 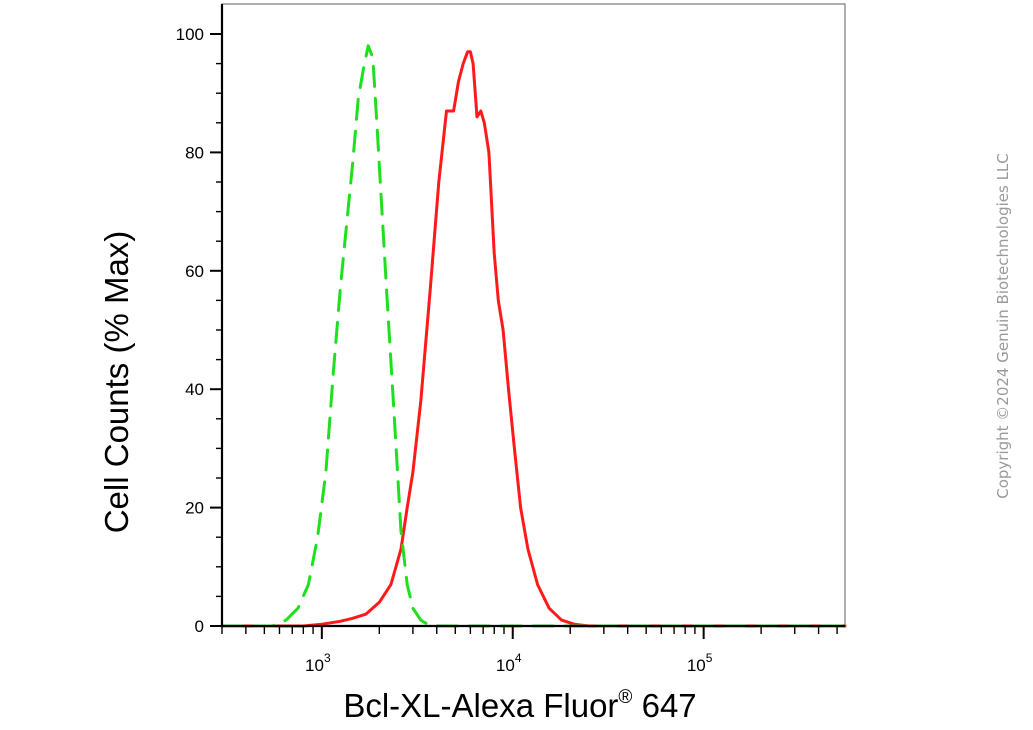 I want to click on y-tick-label: 60, so click(x=194, y=271).